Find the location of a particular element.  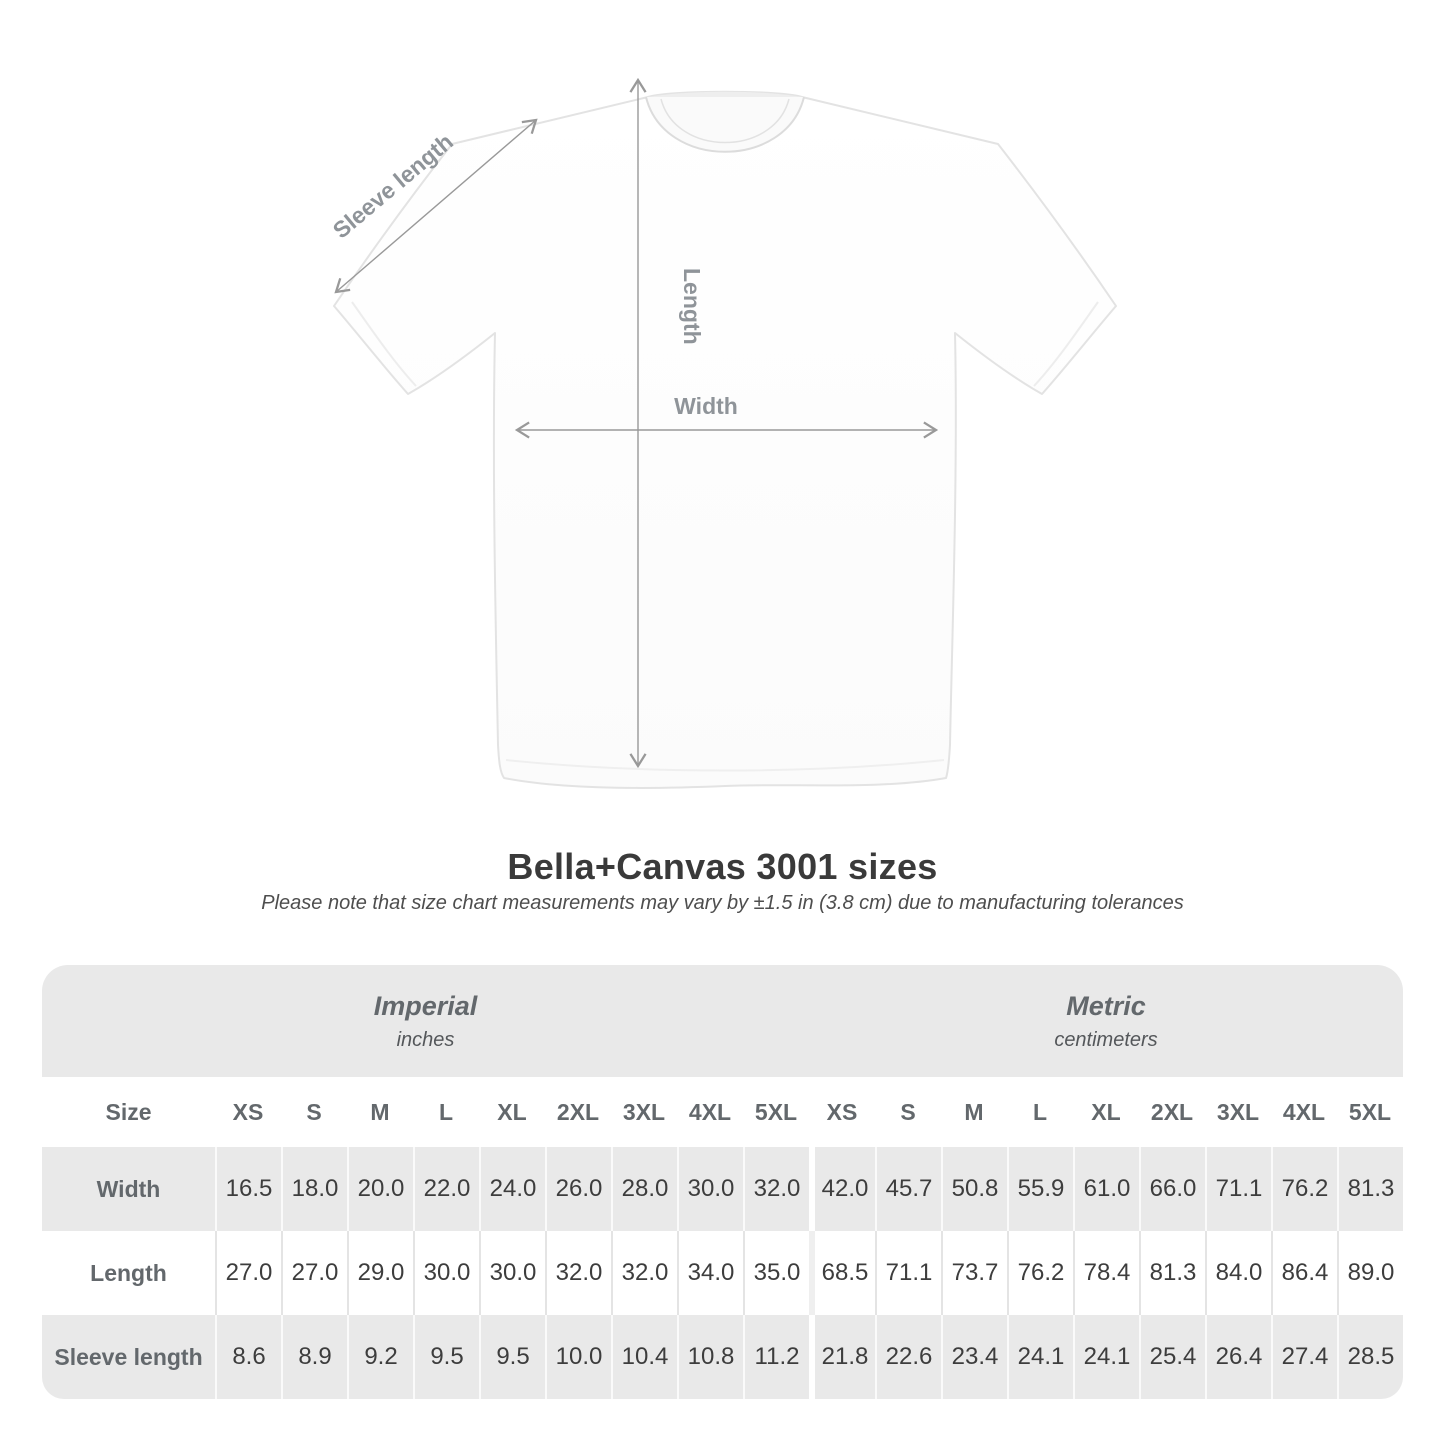

length-metric-value: 89.0 is located at coordinates (1370, 1273).